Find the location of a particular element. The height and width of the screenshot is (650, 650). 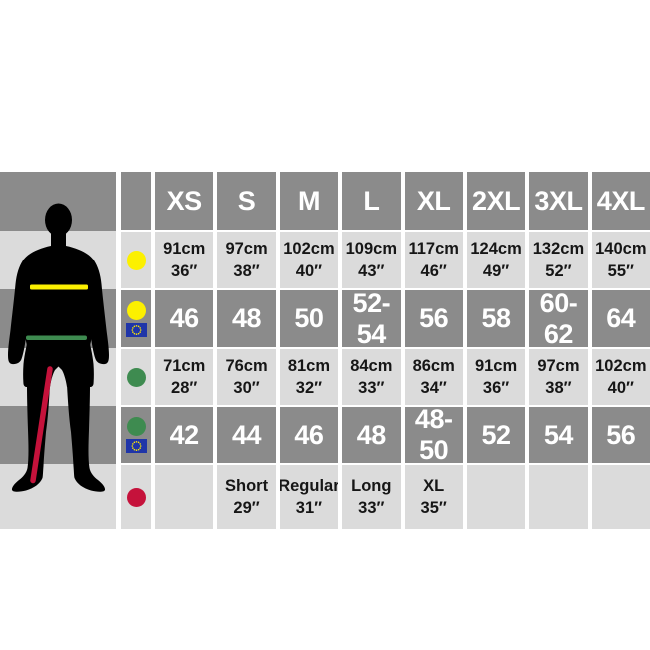

chest-eu-marker-cell is located at coordinates (136, 318).